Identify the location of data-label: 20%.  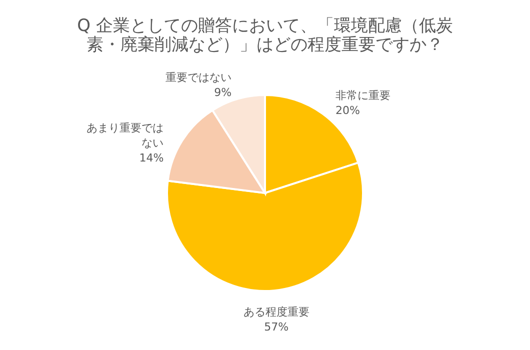
(348, 110).